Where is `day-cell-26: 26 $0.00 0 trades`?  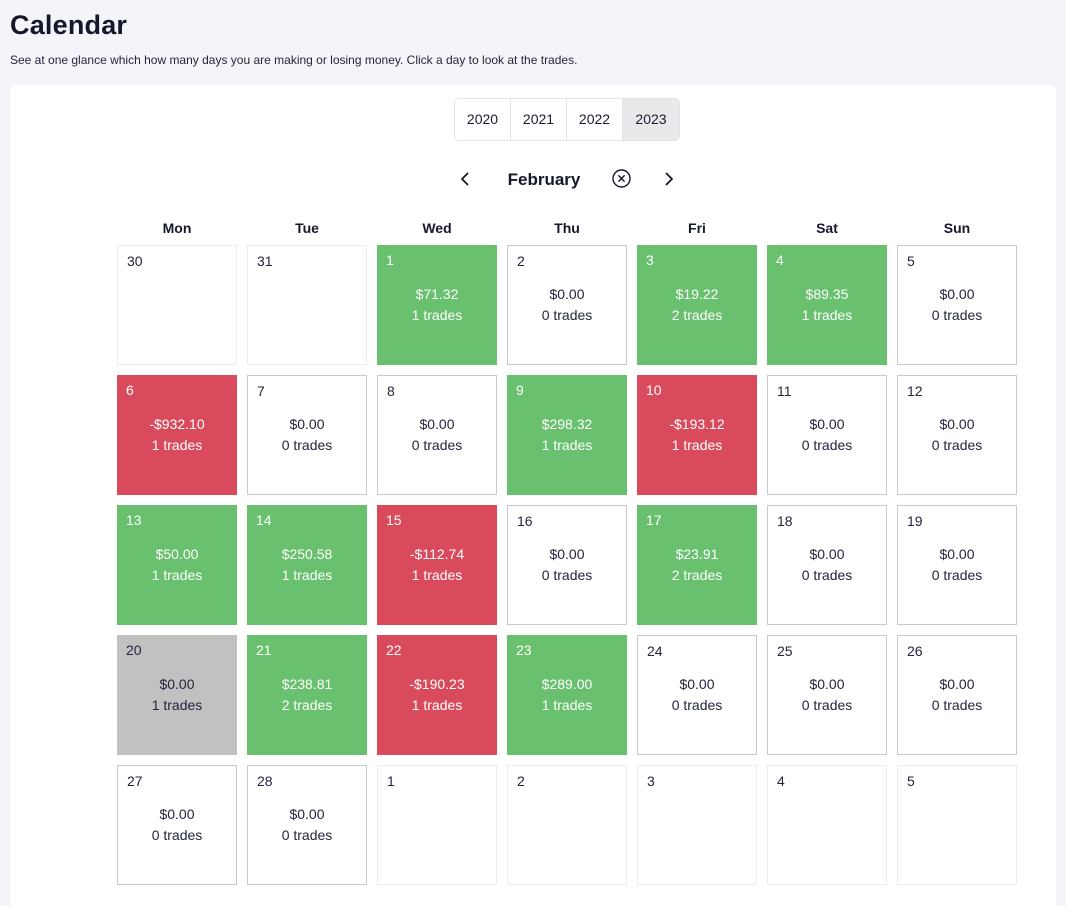 day-cell-26: 26 $0.00 0 trades is located at coordinates (957, 695).